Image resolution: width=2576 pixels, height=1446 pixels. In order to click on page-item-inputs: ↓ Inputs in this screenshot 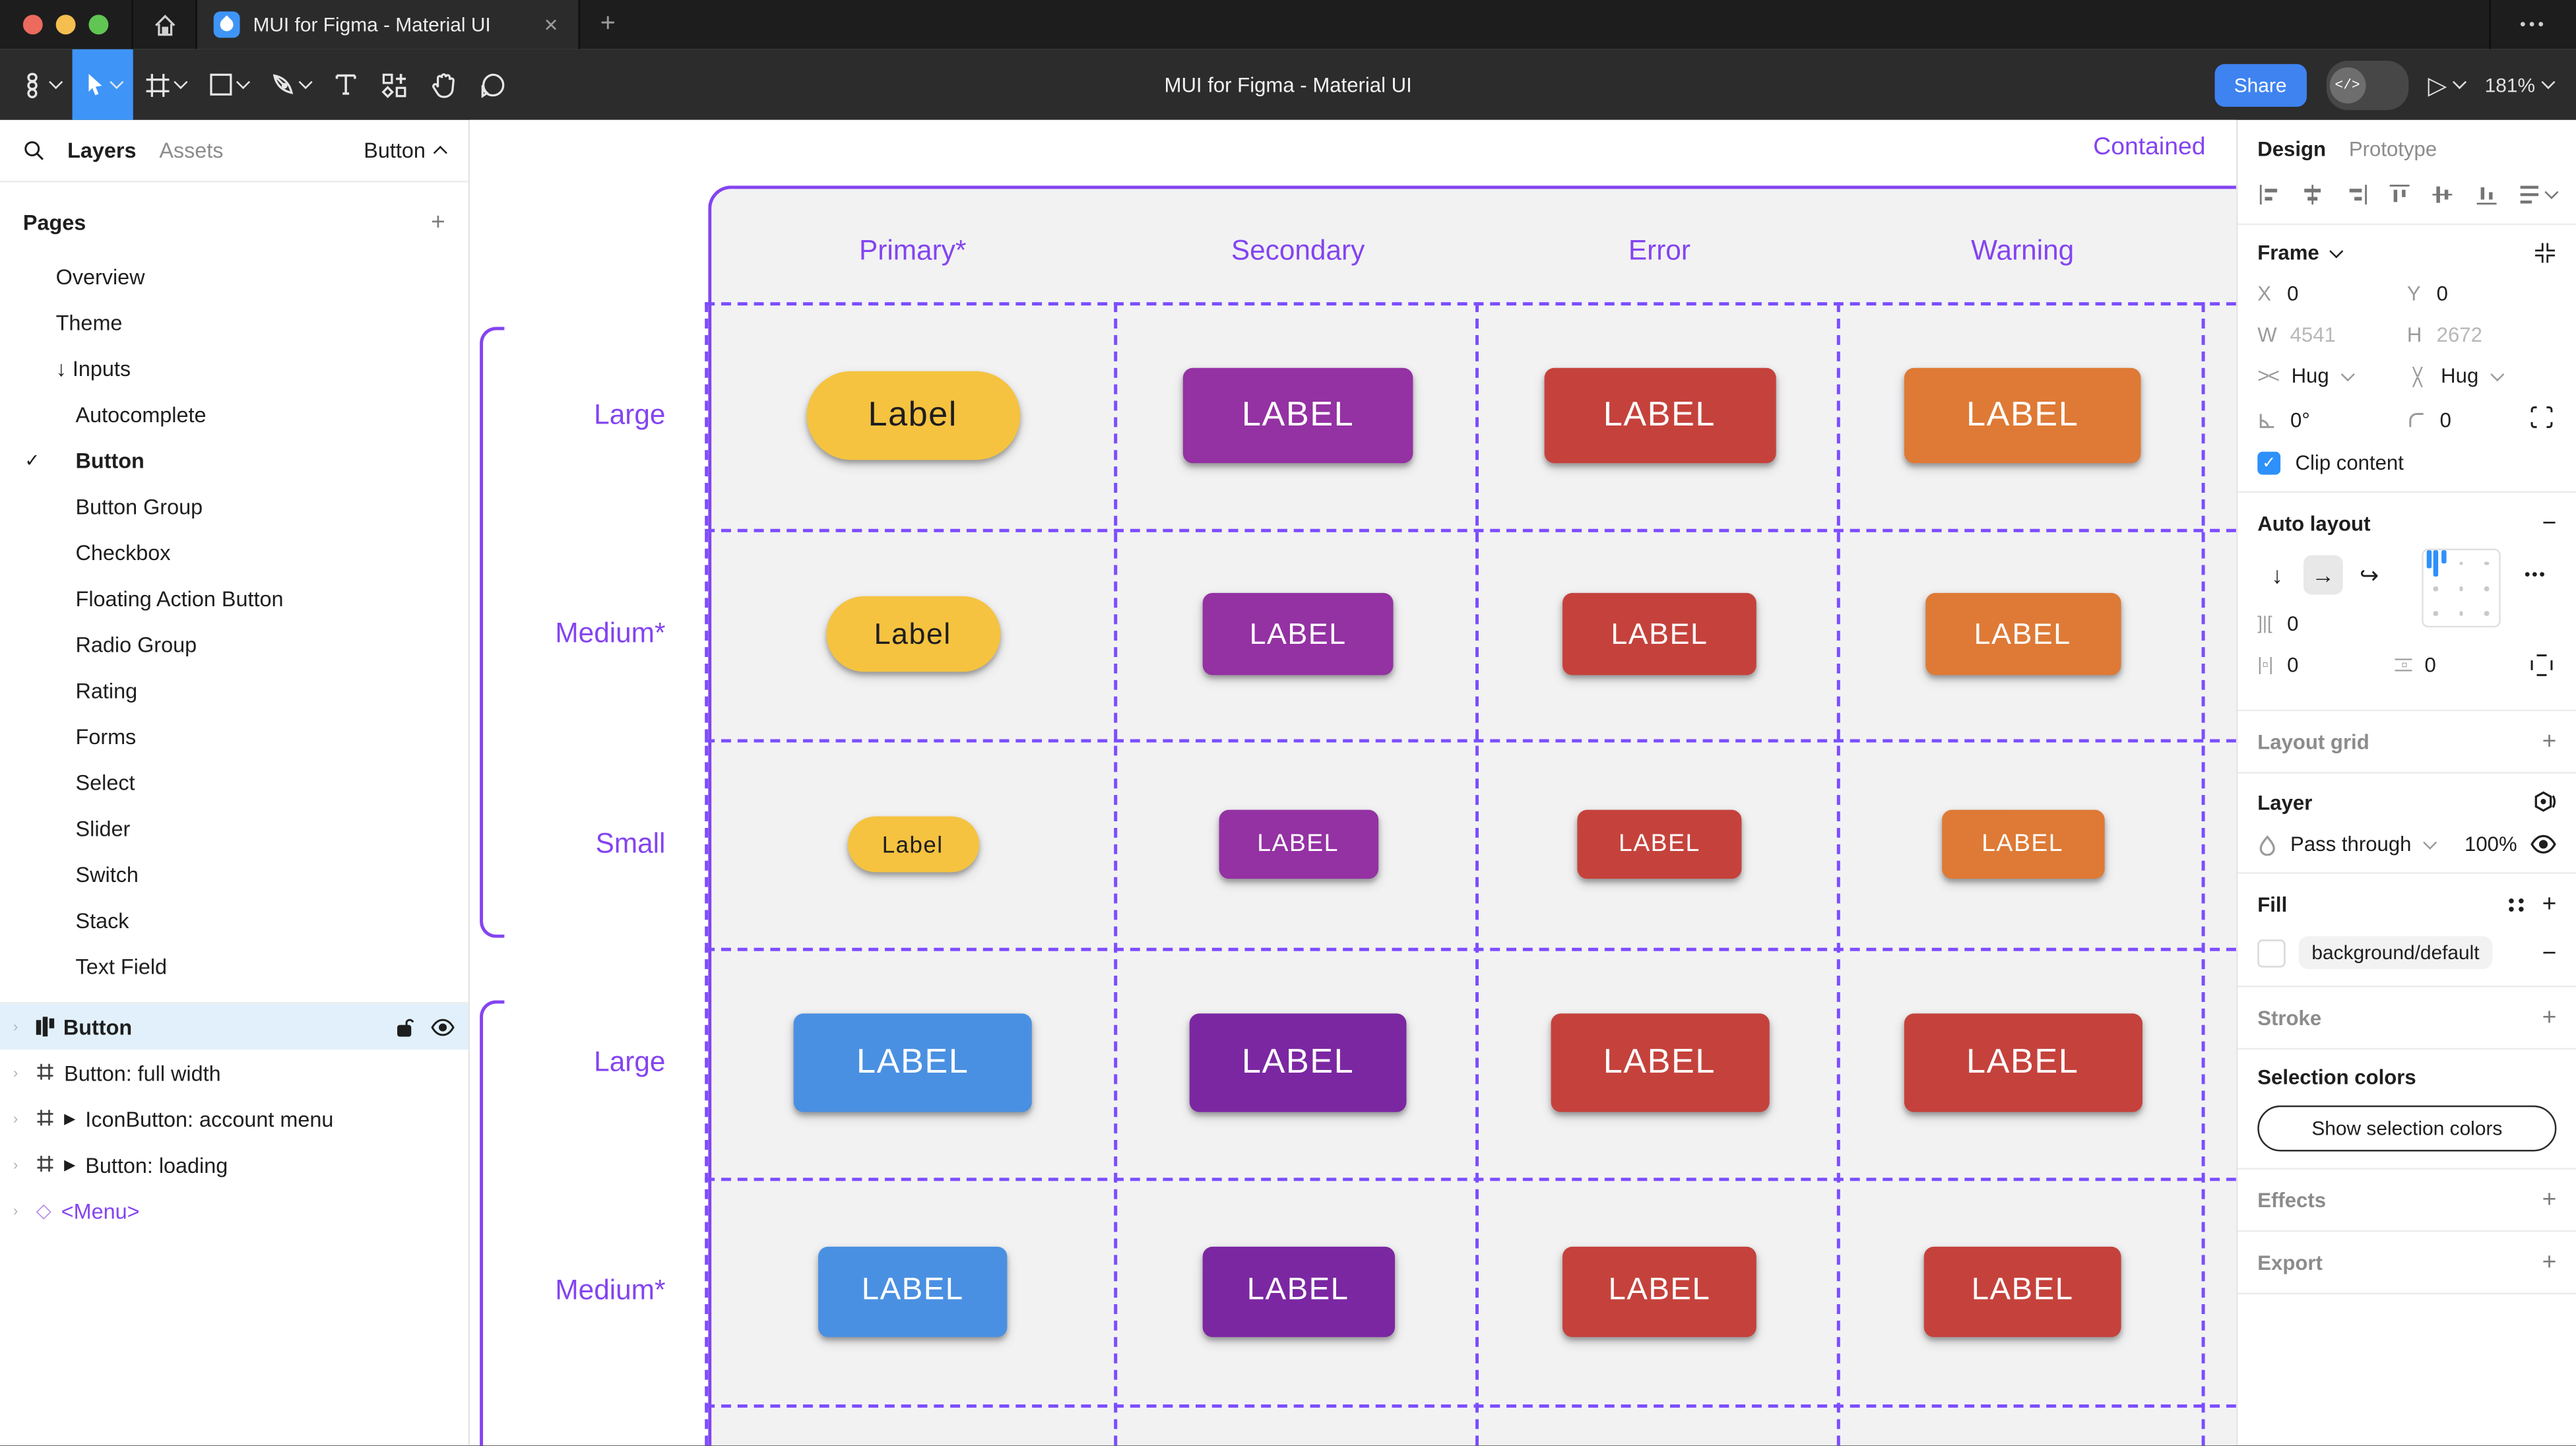, I will do `click(234, 368)`.